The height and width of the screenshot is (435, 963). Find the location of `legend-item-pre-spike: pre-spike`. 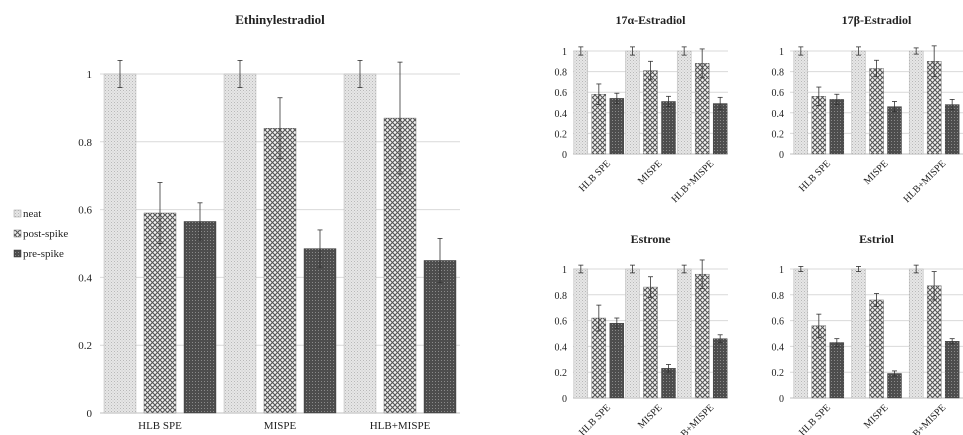

legend-item-pre-spike: pre-spike is located at coordinates (38, 254).